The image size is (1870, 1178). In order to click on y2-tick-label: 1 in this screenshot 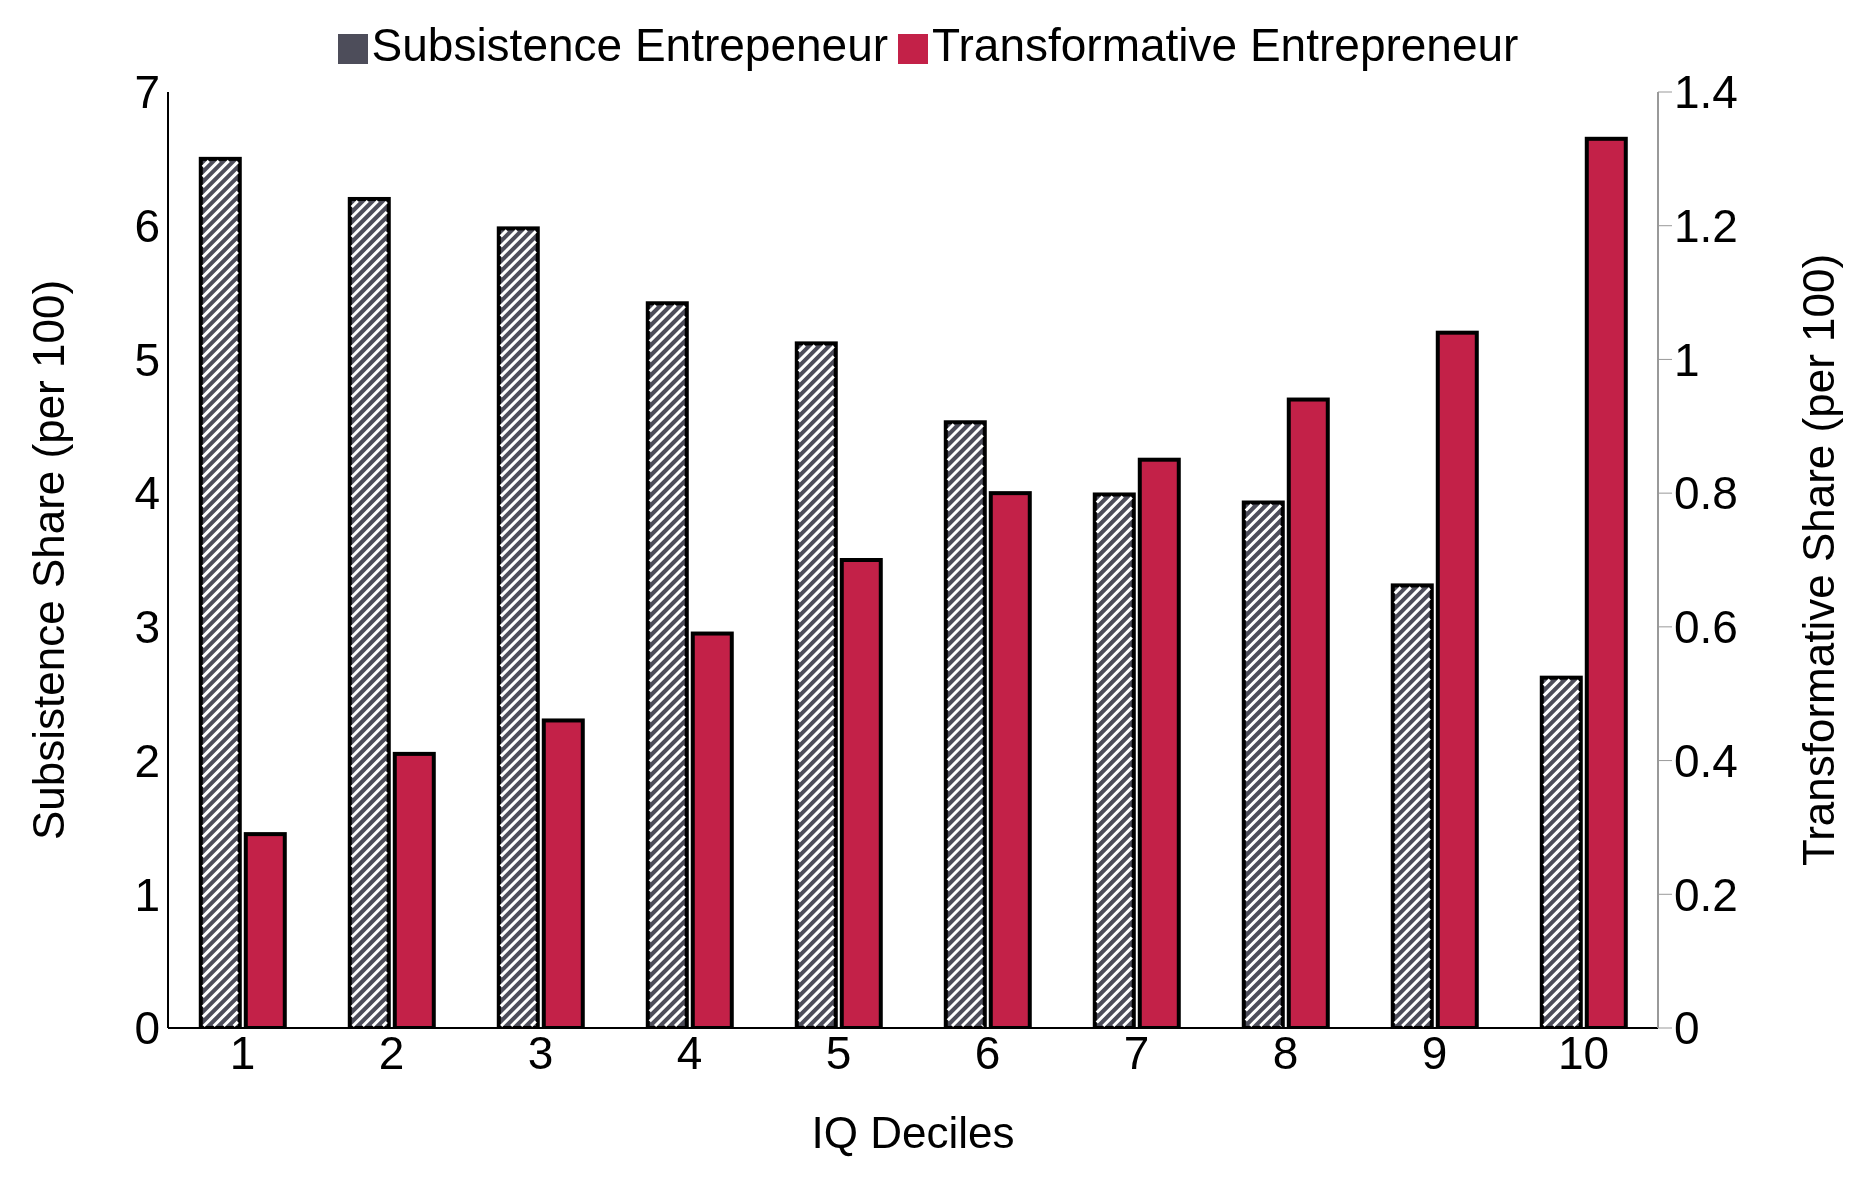, I will do `click(1687, 359)`.